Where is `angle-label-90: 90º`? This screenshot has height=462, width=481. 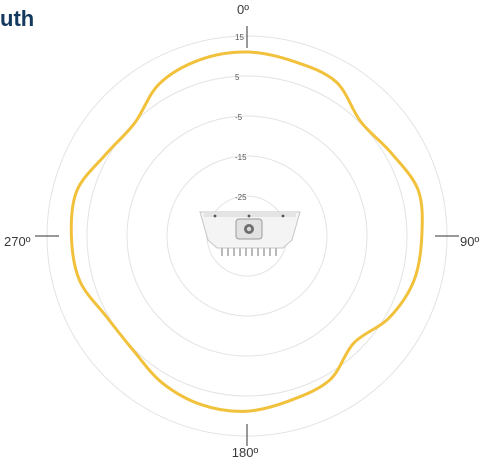
angle-label-90: 90º is located at coordinates (470, 241).